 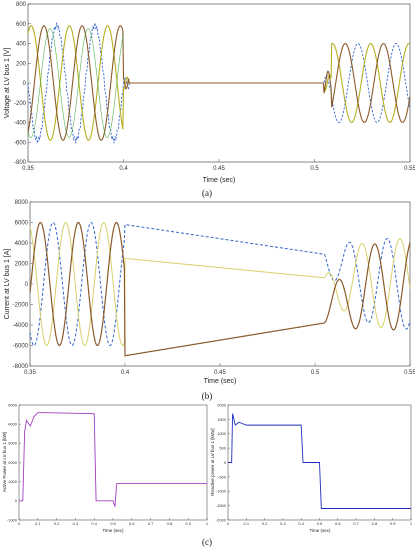 What do you see at coordinates (13, 443) in the screenshot?
I see `y-tick-label: 3000` at bounding box center [13, 443].